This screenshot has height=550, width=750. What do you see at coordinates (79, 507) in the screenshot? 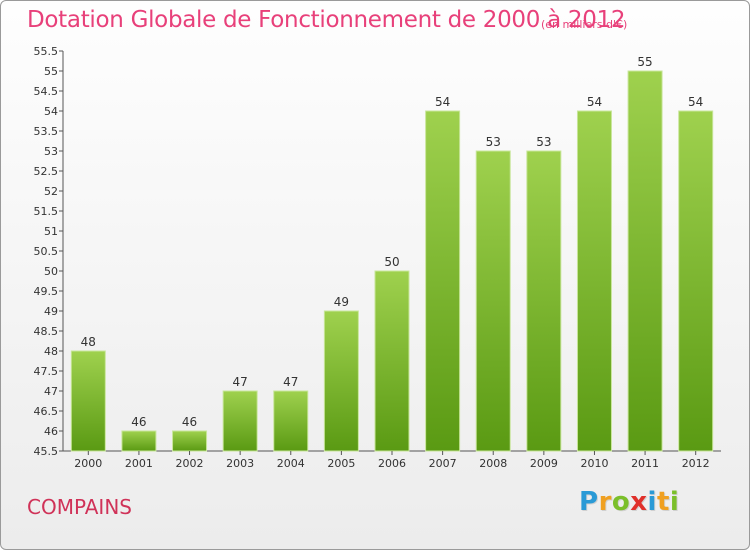
I see `commune-name: COMPAINS` at bounding box center [79, 507].